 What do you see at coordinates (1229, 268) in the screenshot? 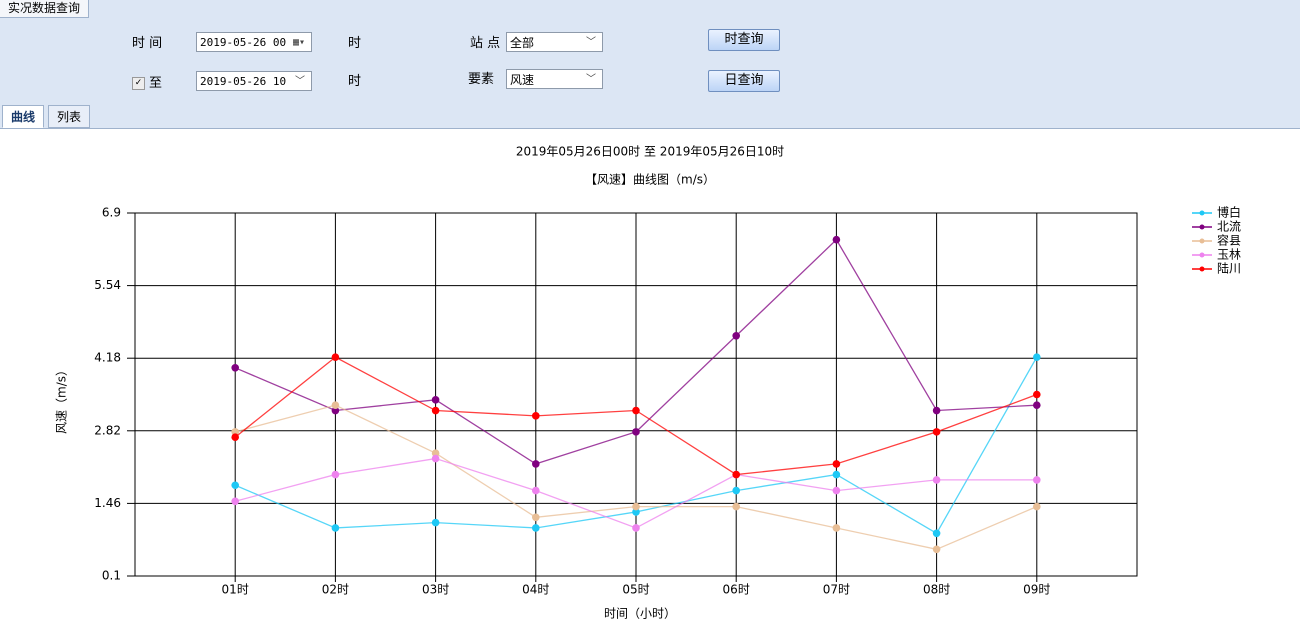
I see `legend-label: 陆川` at bounding box center [1229, 268].